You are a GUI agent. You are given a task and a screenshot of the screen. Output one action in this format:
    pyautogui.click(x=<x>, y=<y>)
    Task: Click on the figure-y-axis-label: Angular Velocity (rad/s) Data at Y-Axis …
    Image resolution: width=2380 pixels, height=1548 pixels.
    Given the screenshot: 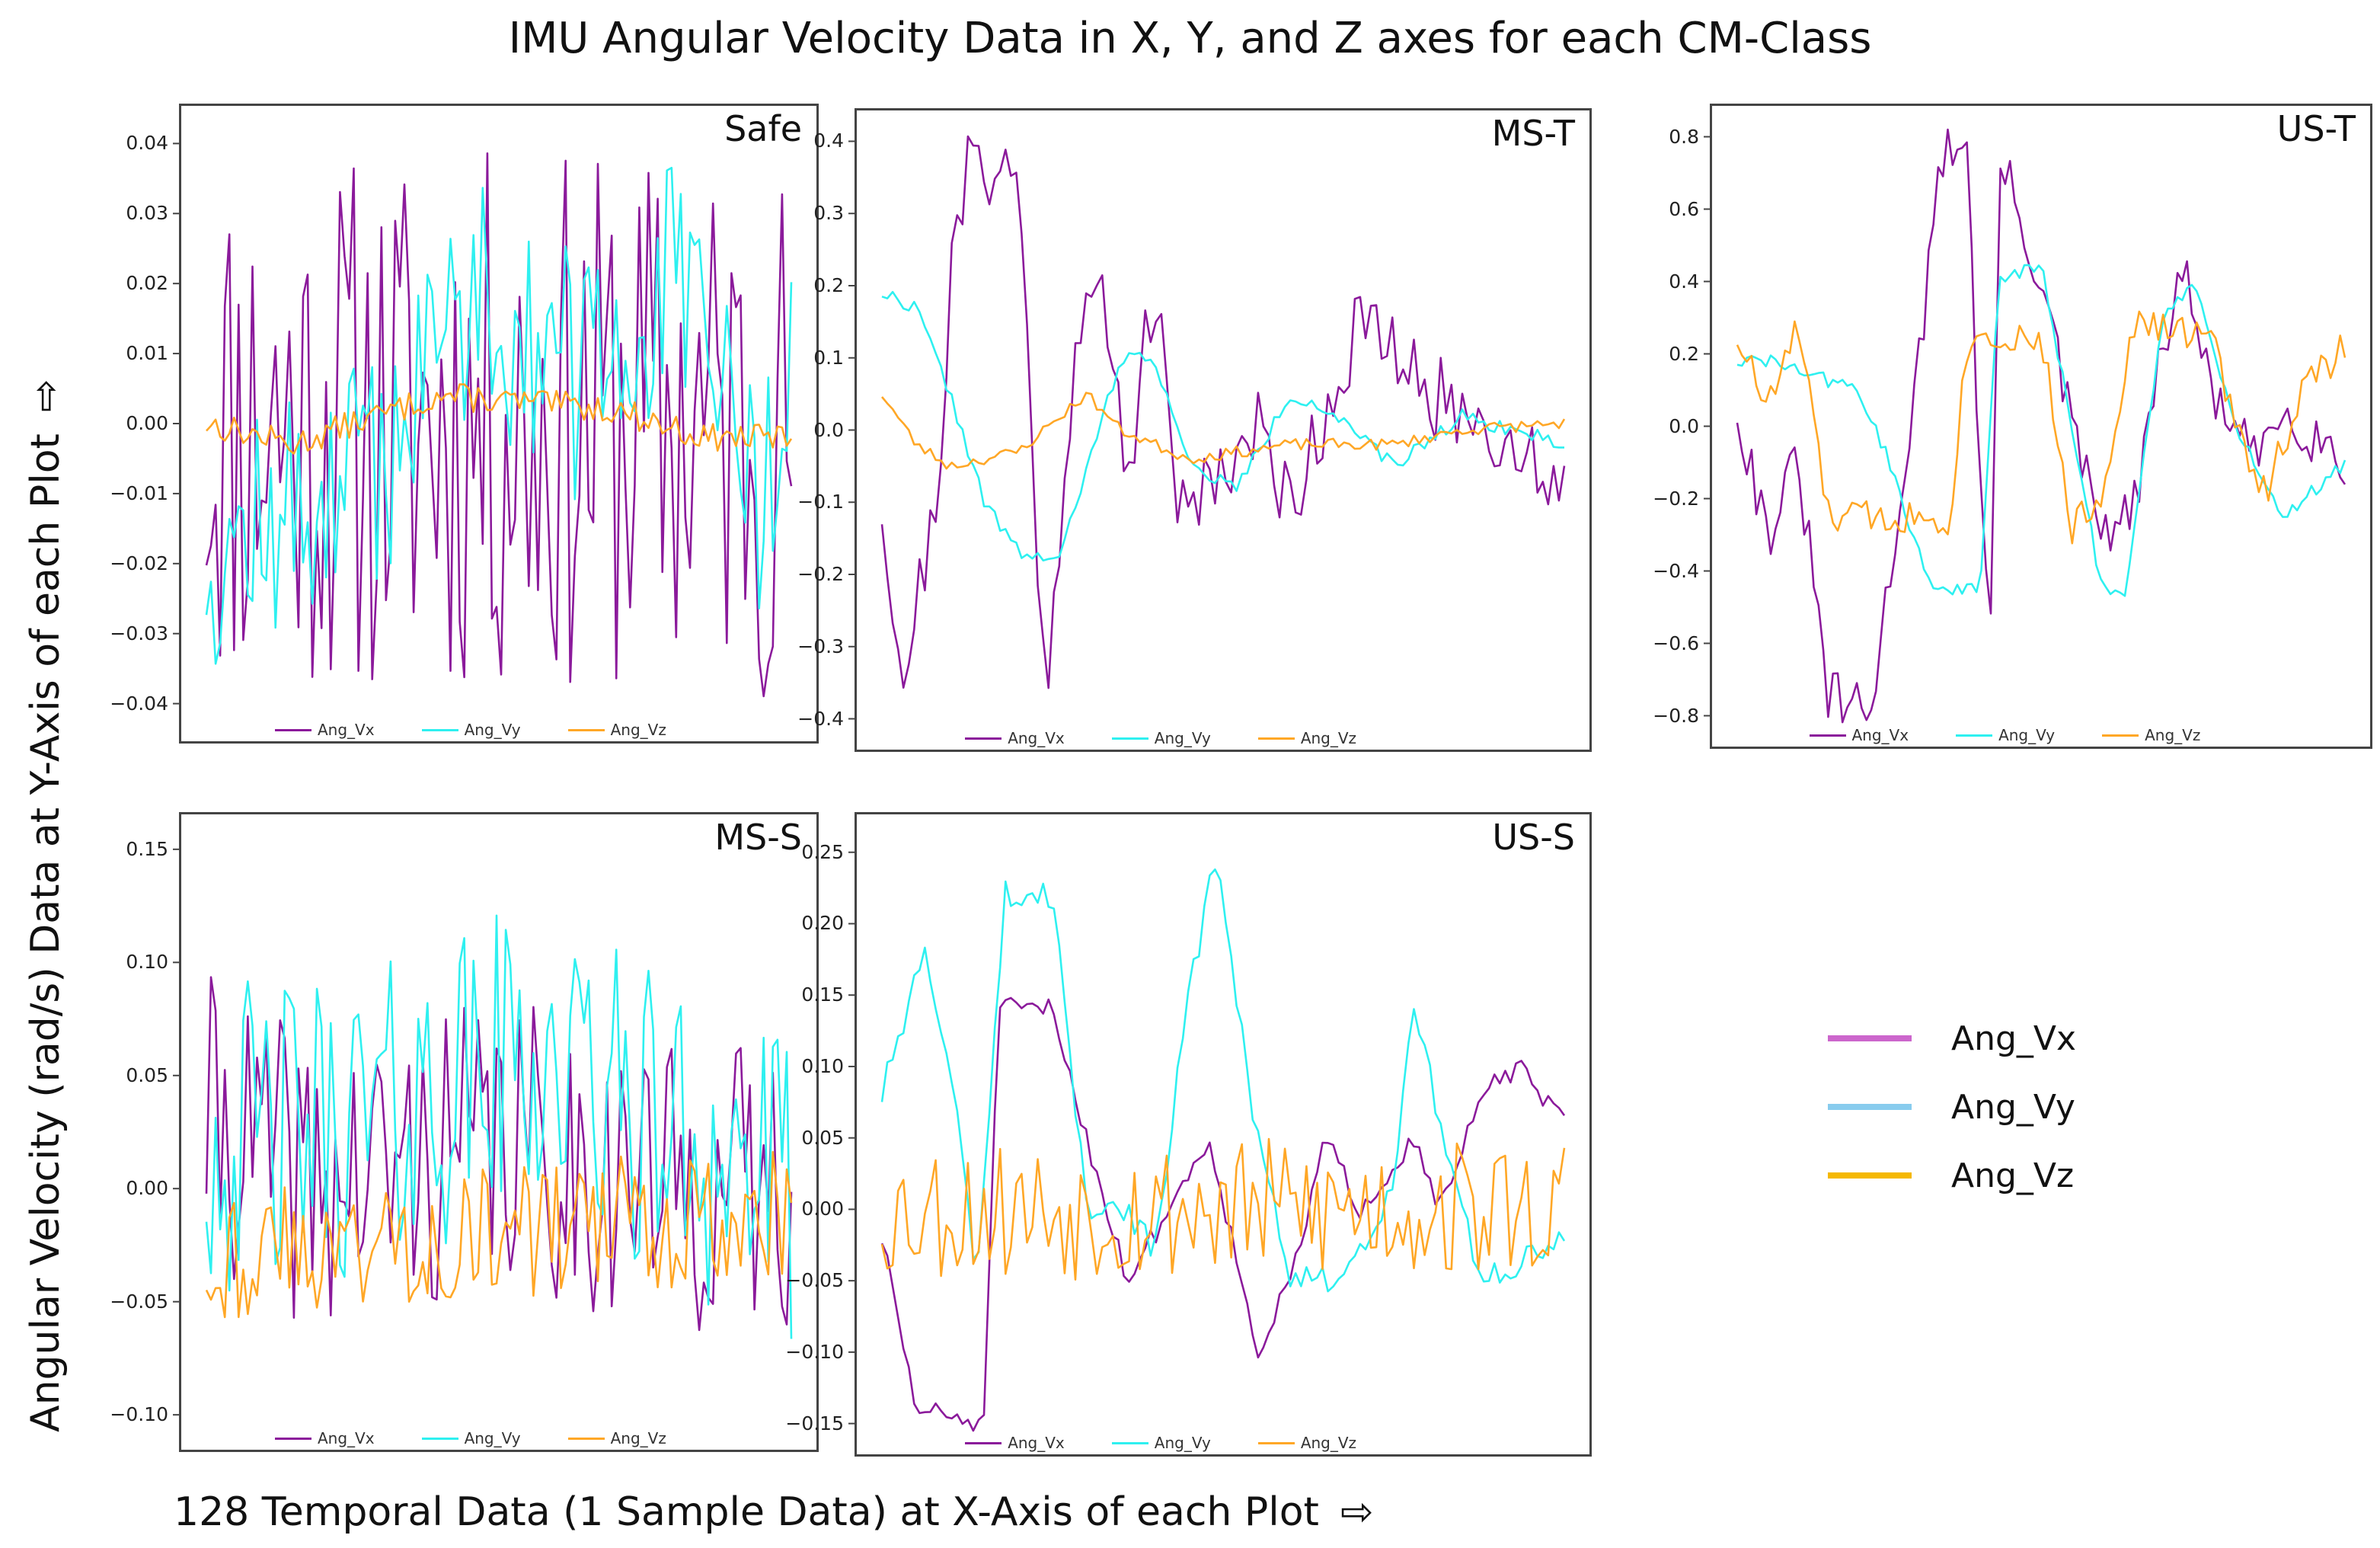 What is the action you would take?
    pyautogui.click(x=46, y=899)
    